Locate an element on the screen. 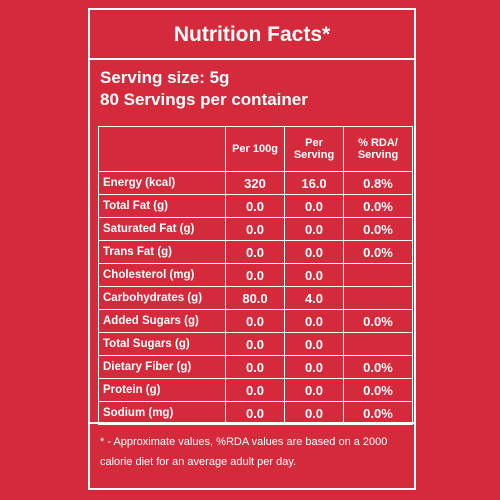  table-row: Total Fat (g) 0.0 0.0 0.0% is located at coordinates (255, 206).